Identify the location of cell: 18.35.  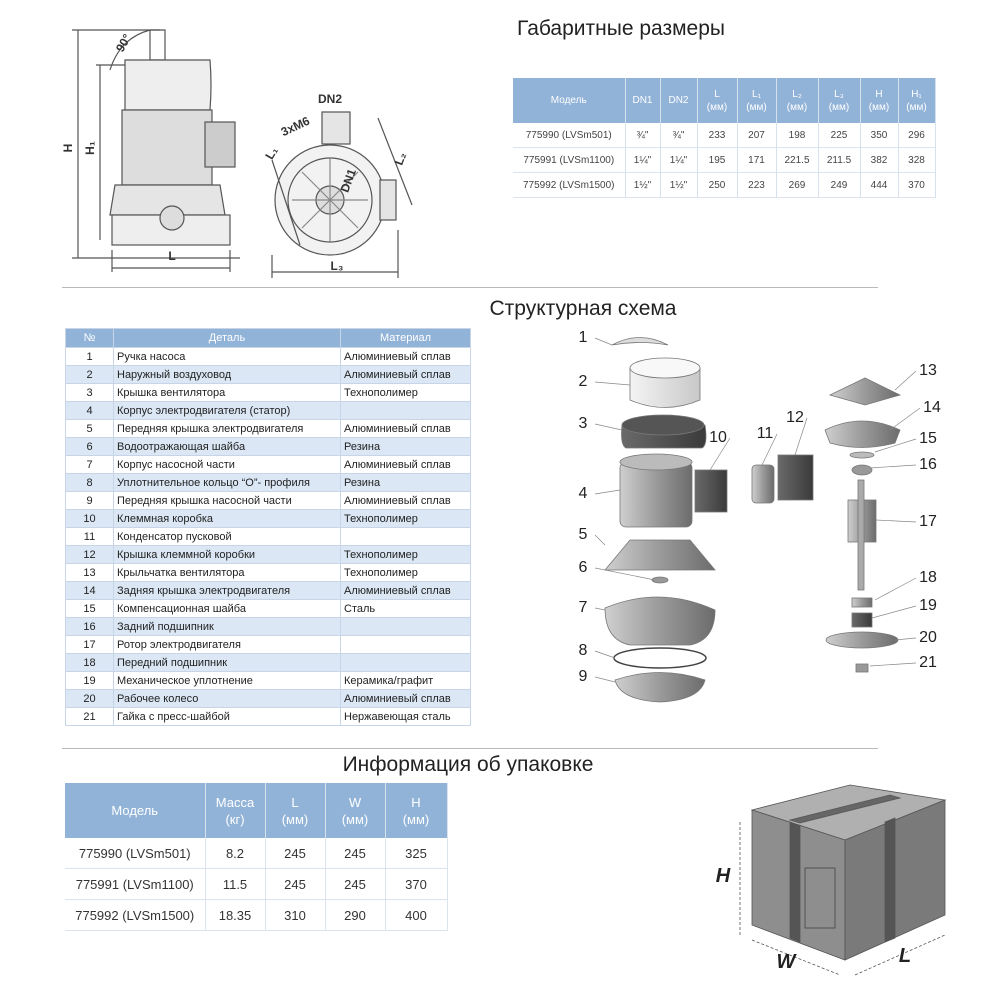
(235, 915).